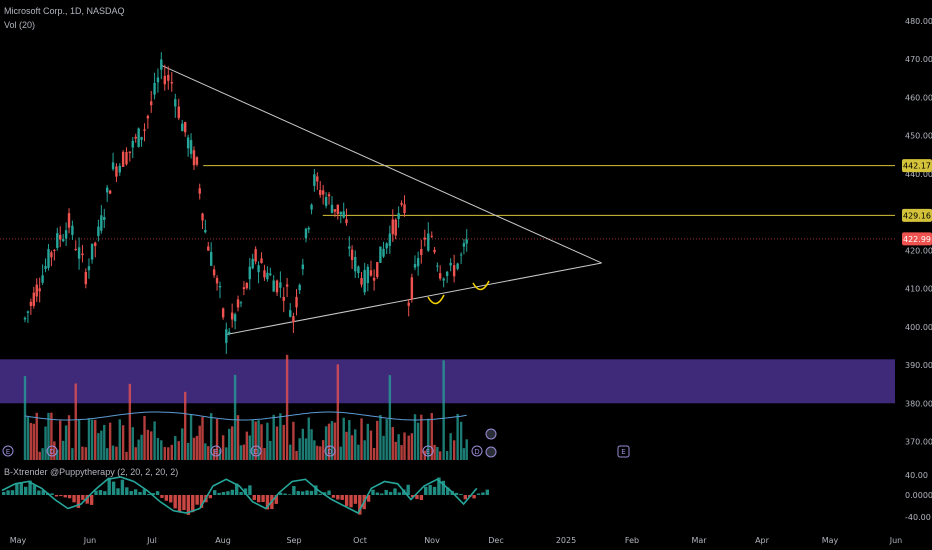 Image resolution: width=932 pixels, height=550 pixels. Describe the element at coordinates (917, 202) in the screenshot. I see `price-tags: 442.17 429.16 422.99` at that location.